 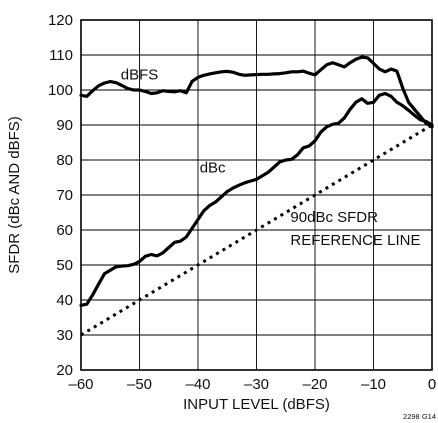 I want to click on y-tick-label: 40, so click(x=64, y=300).